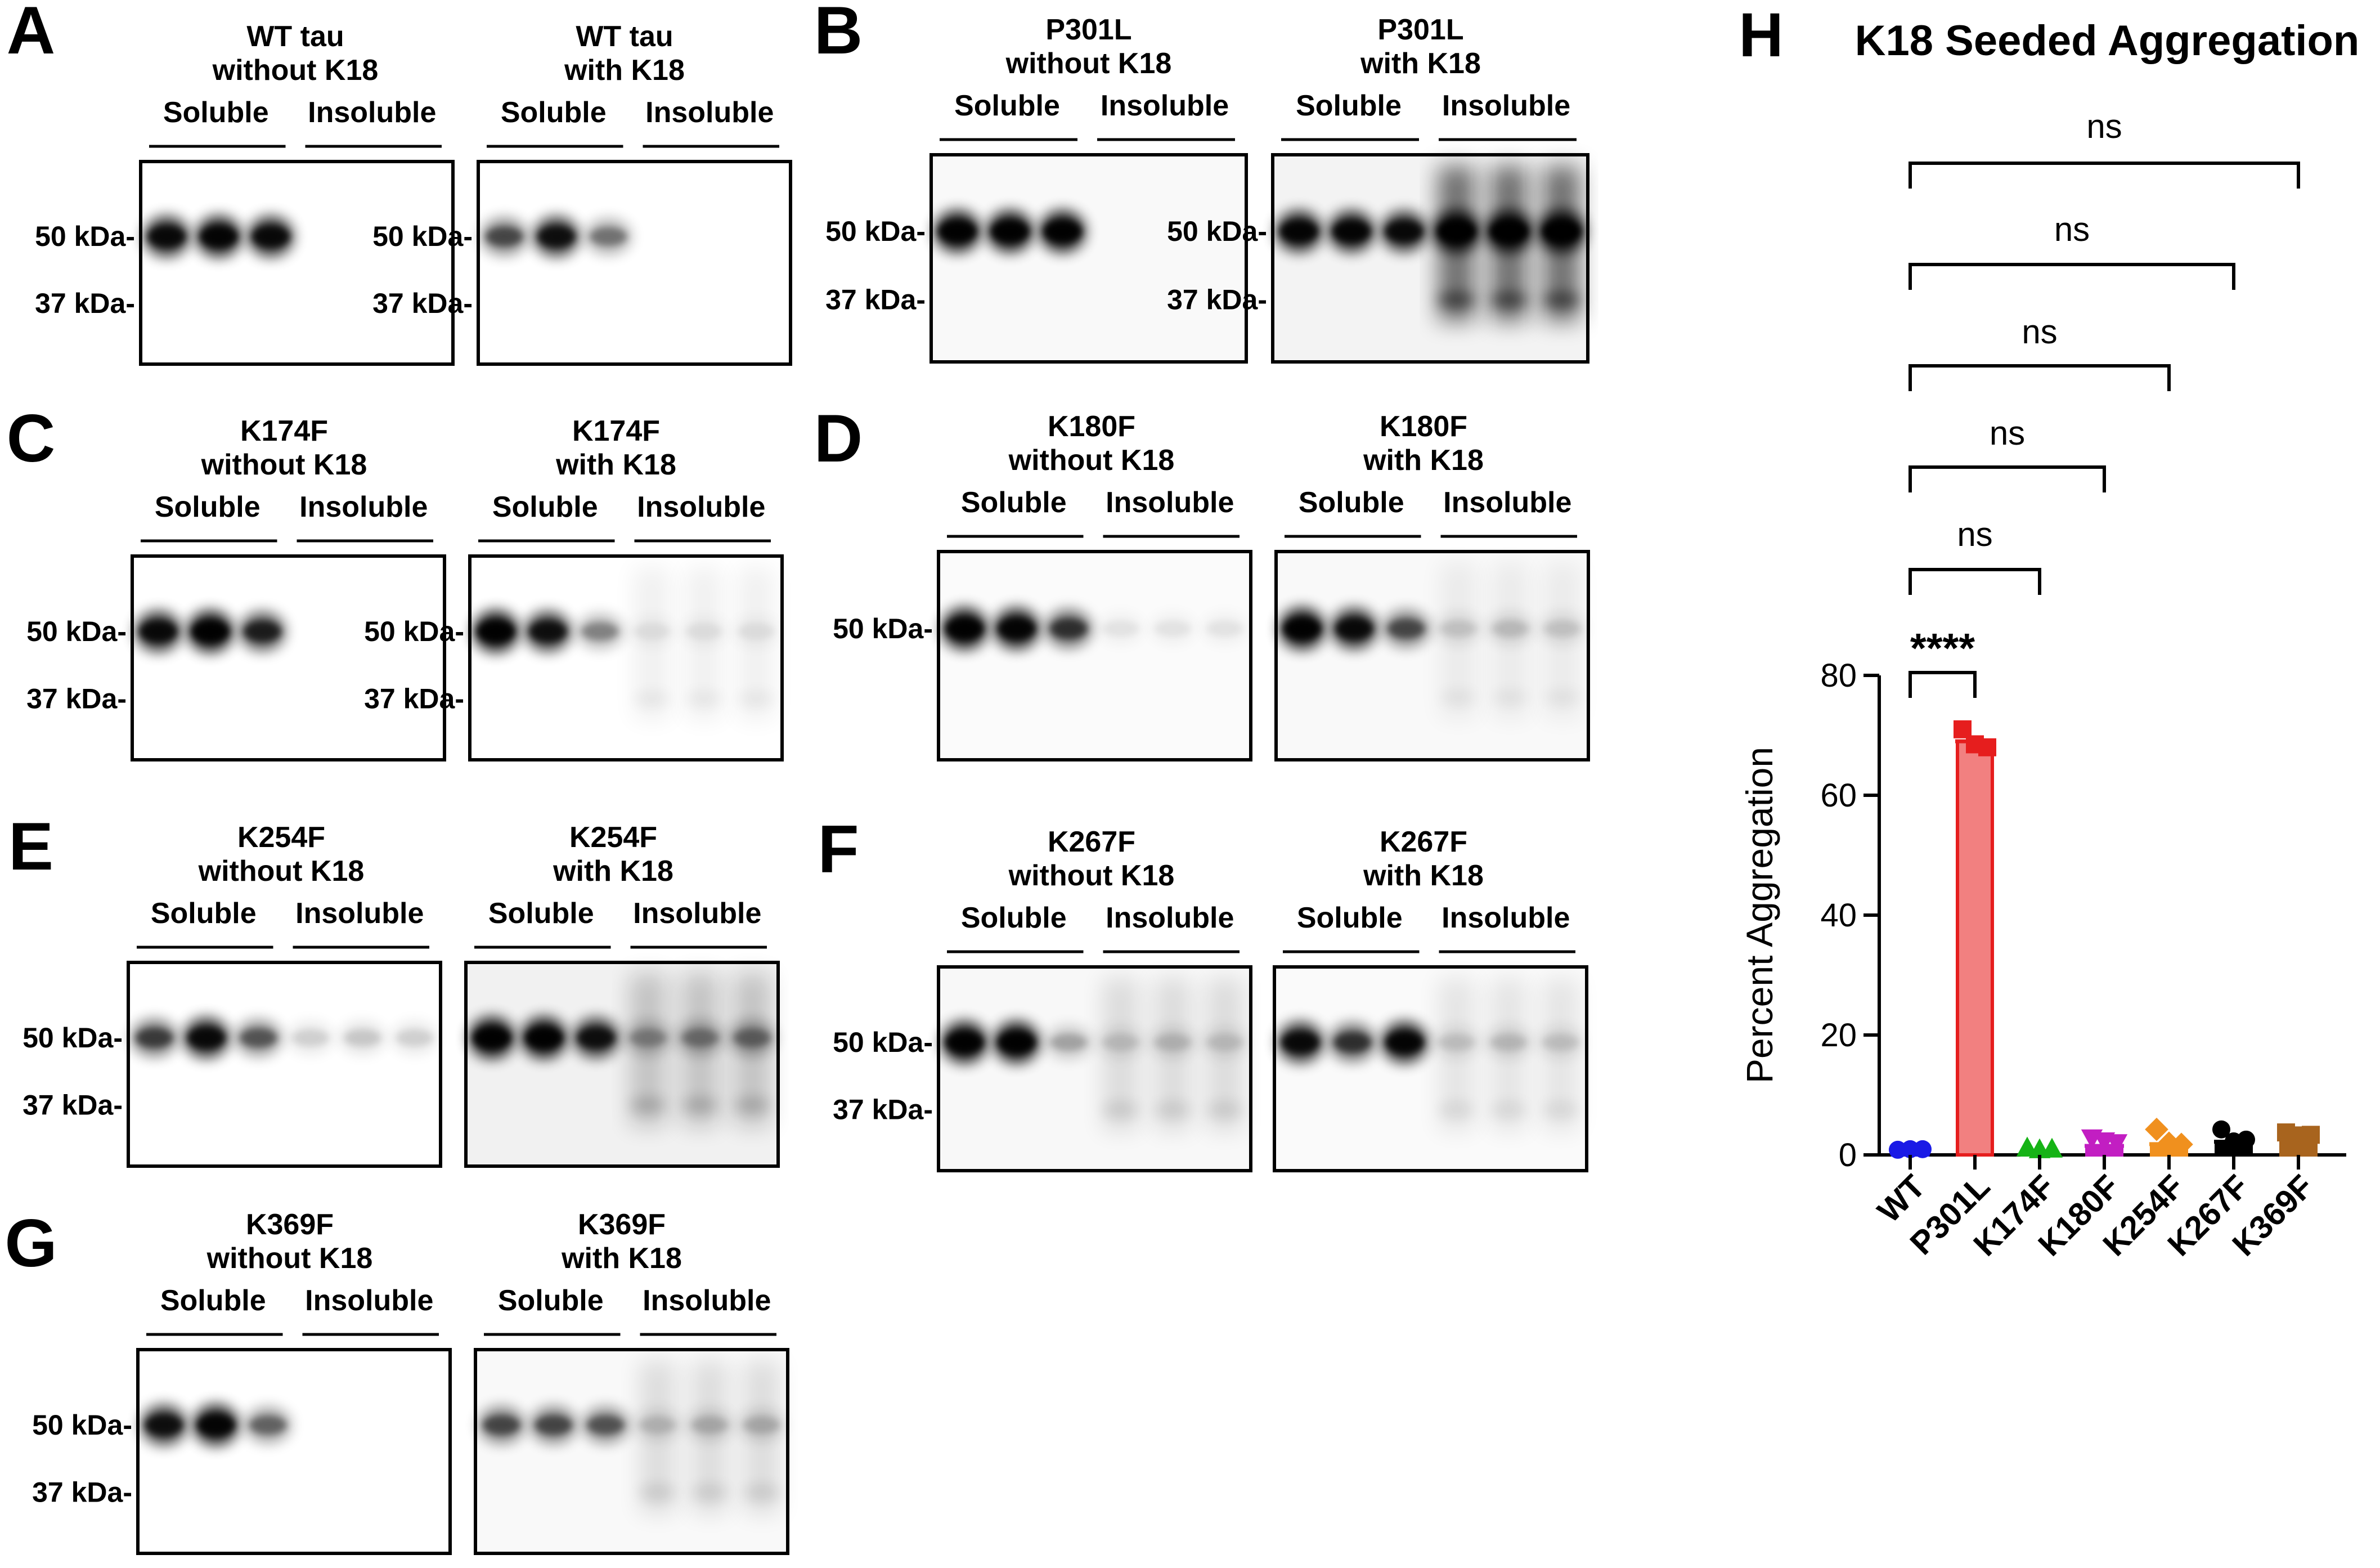  What do you see at coordinates (838, 34) in the screenshot?
I see `panel-letter: B` at bounding box center [838, 34].